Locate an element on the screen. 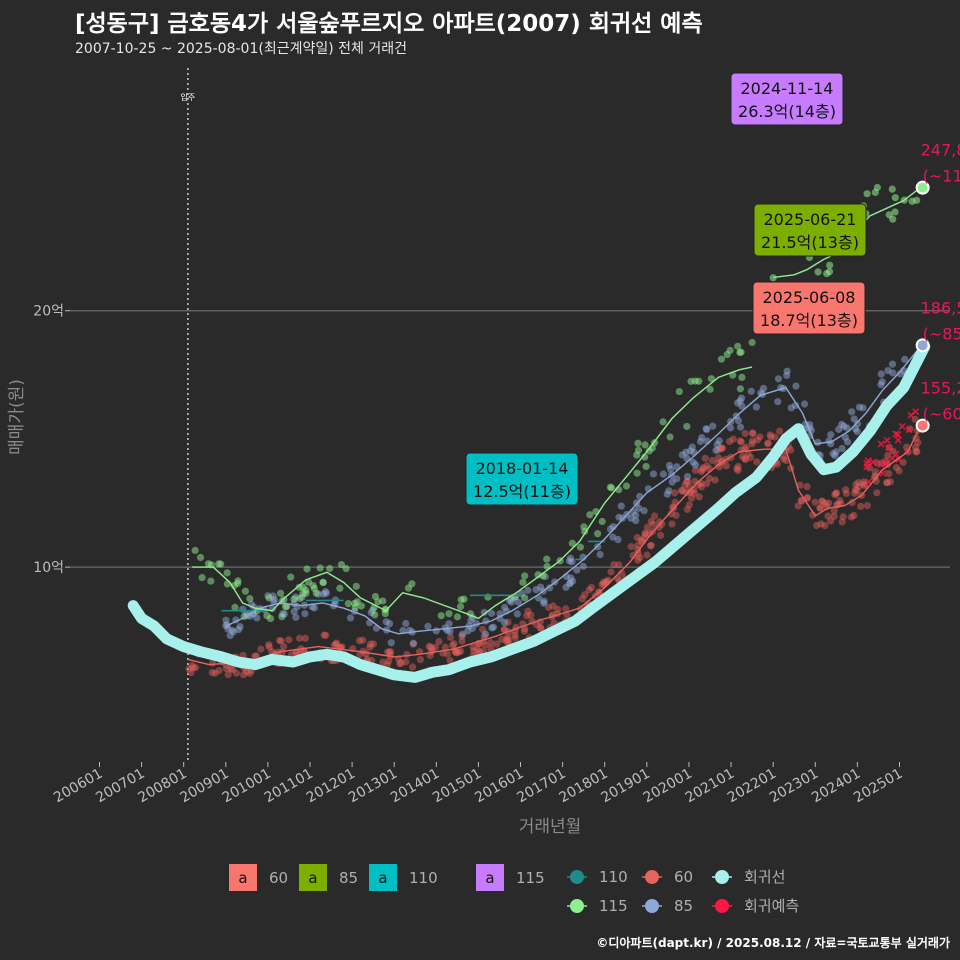 Image resolution: width=960 pixels, height=960 pixels. chart-subtitle: 2007-10-25 ~ 2025-08-01(최근계약일) 전체 거래건 is located at coordinates (241, 49).